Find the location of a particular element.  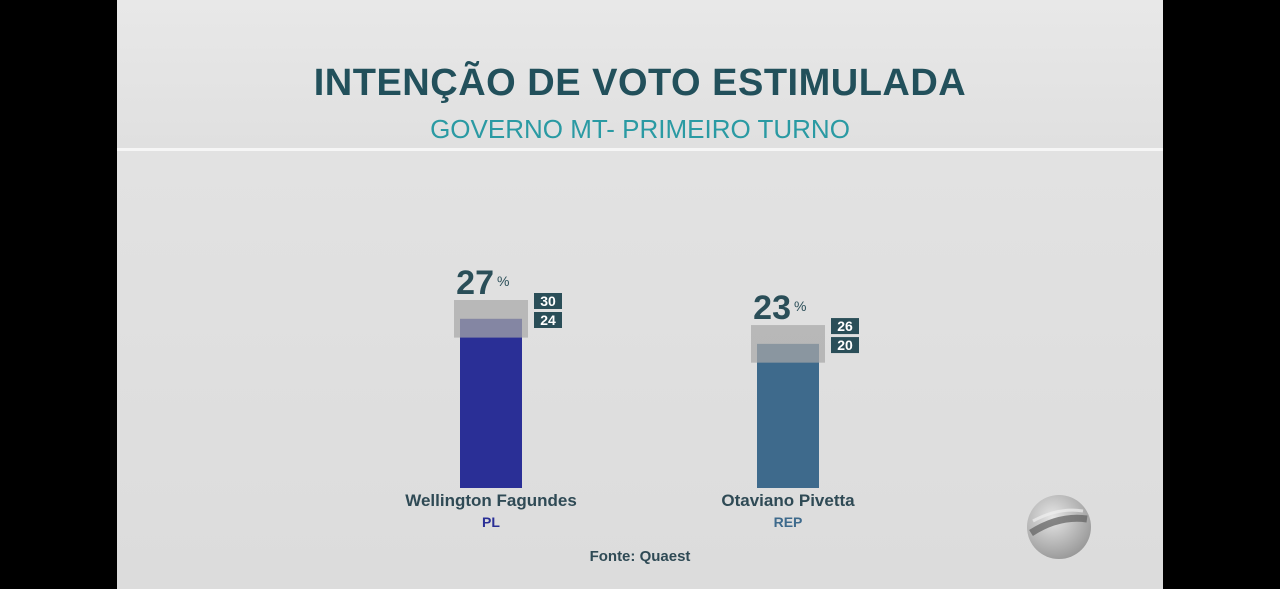

lower-bound-label: 20 is located at coordinates (845, 345).